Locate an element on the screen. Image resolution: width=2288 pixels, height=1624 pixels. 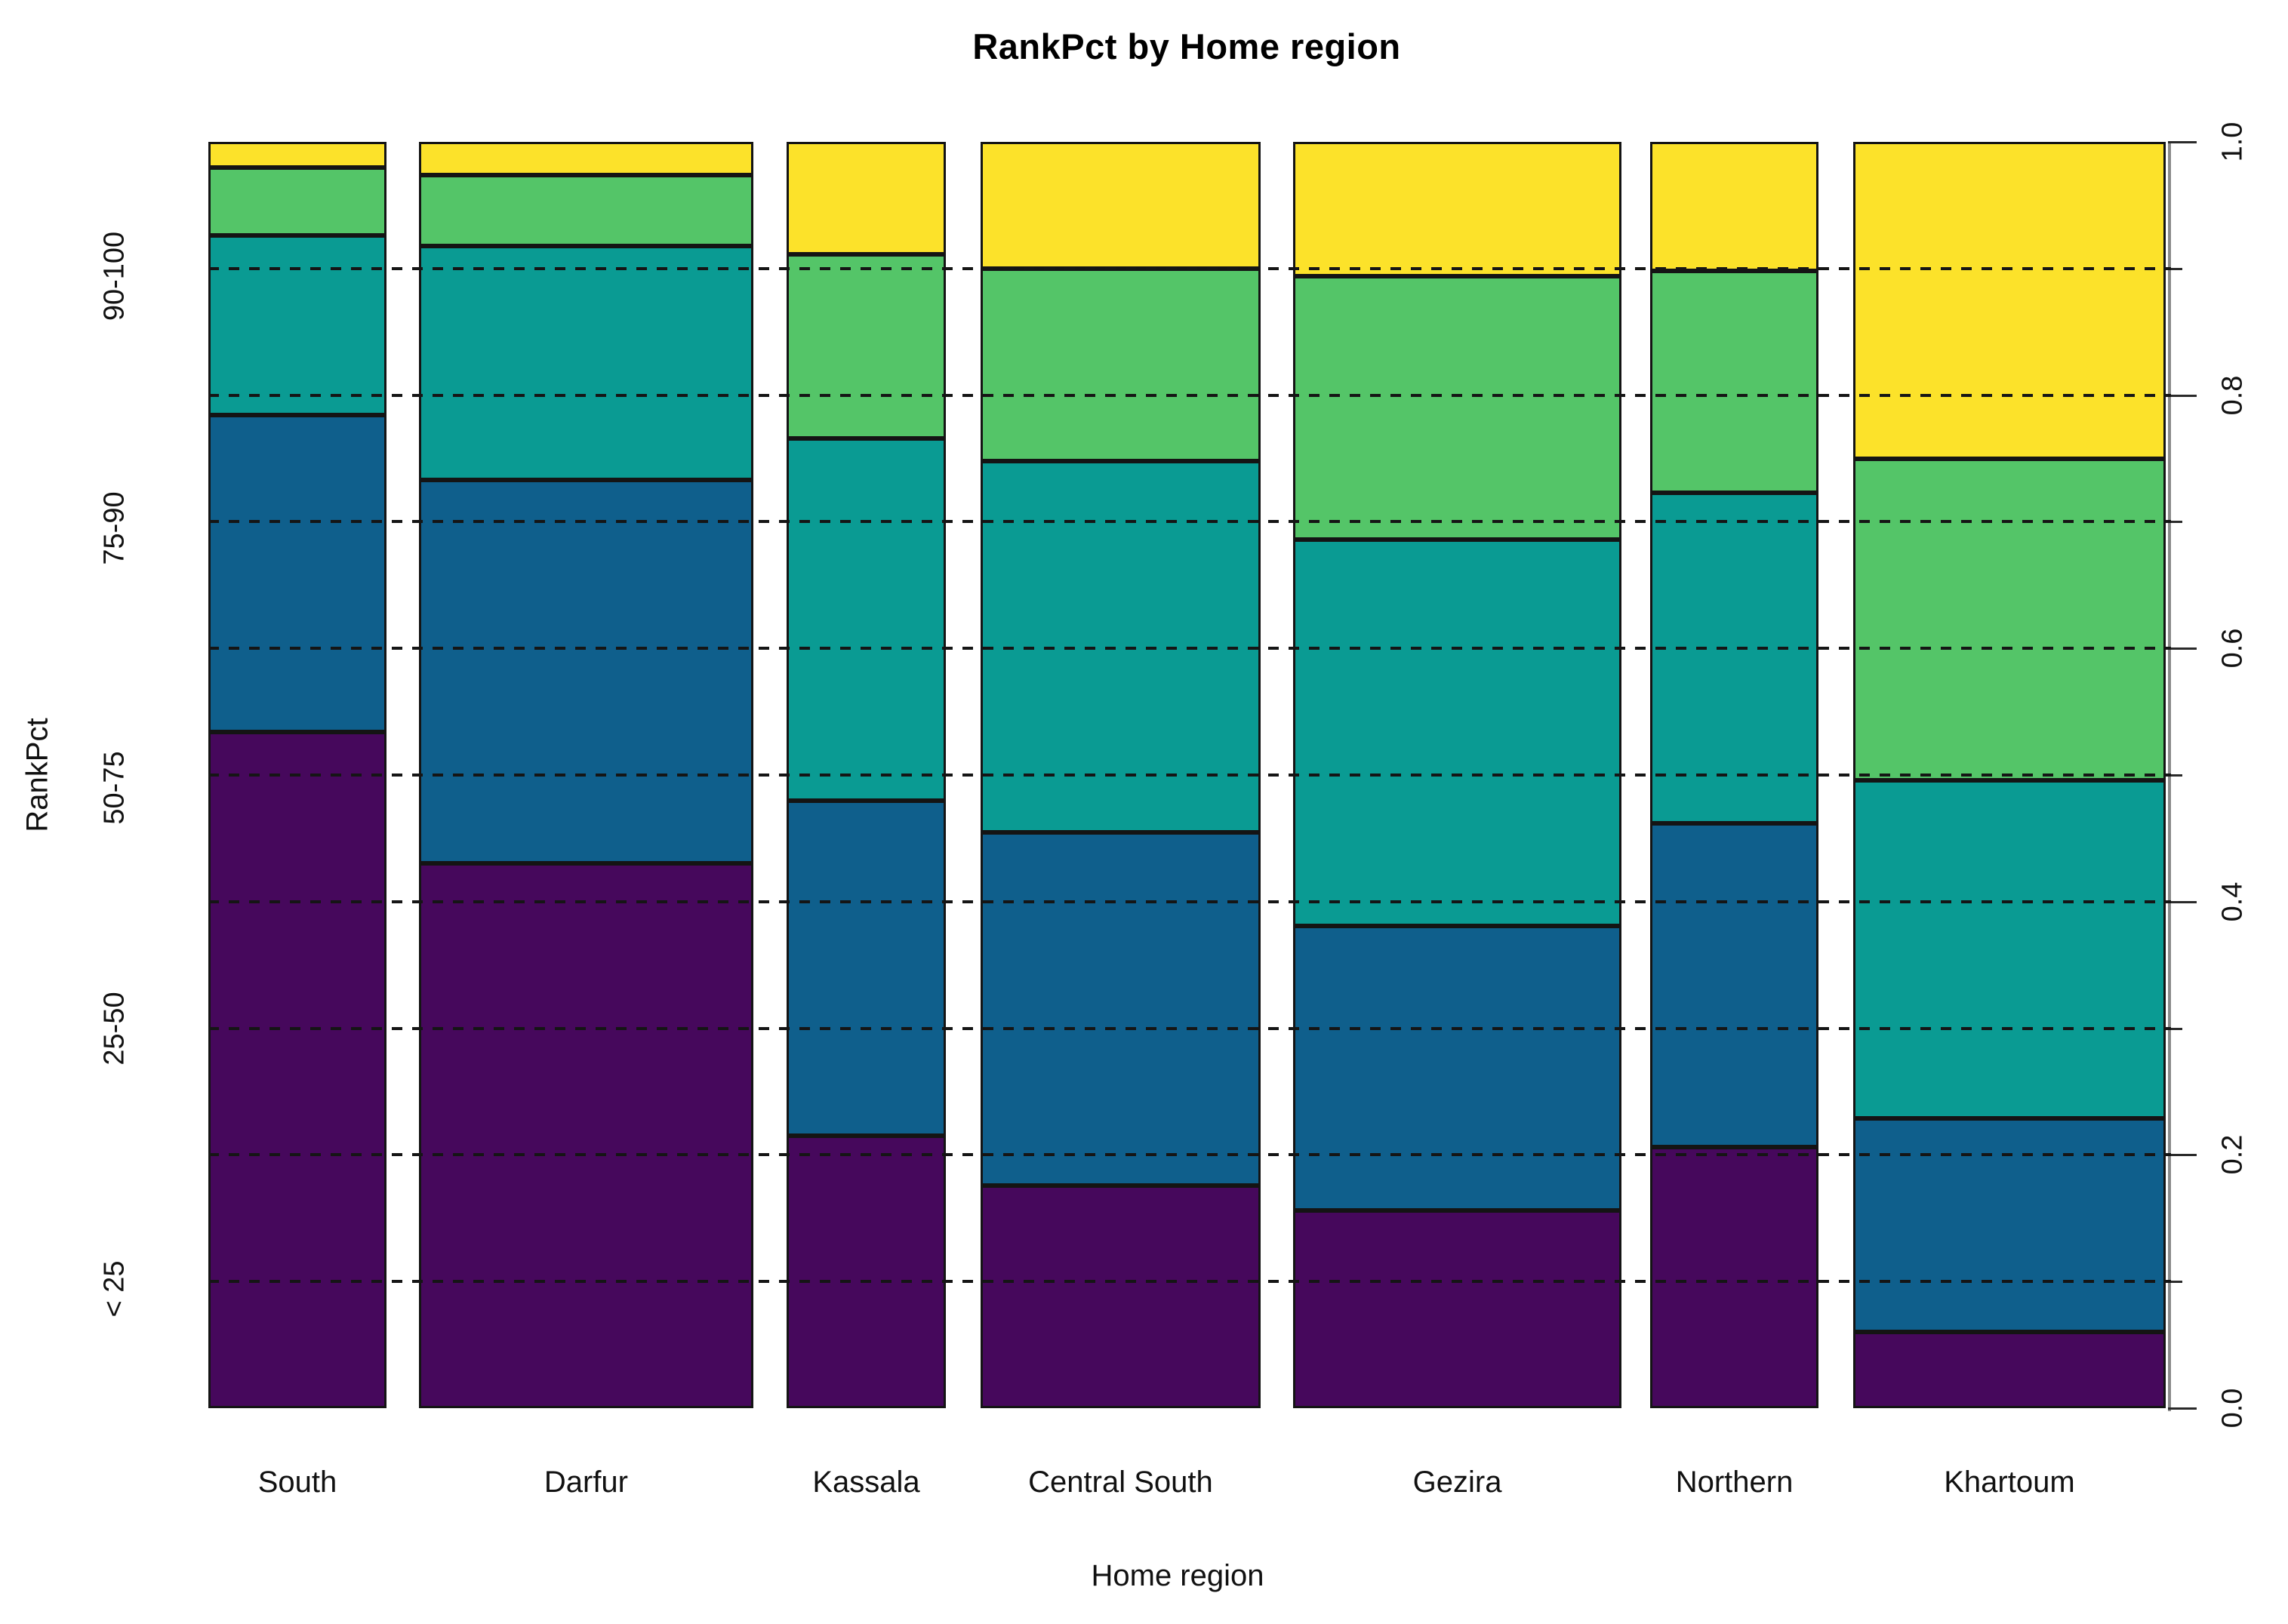
gridline-0.3 is located at coordinates (1189, 1028).